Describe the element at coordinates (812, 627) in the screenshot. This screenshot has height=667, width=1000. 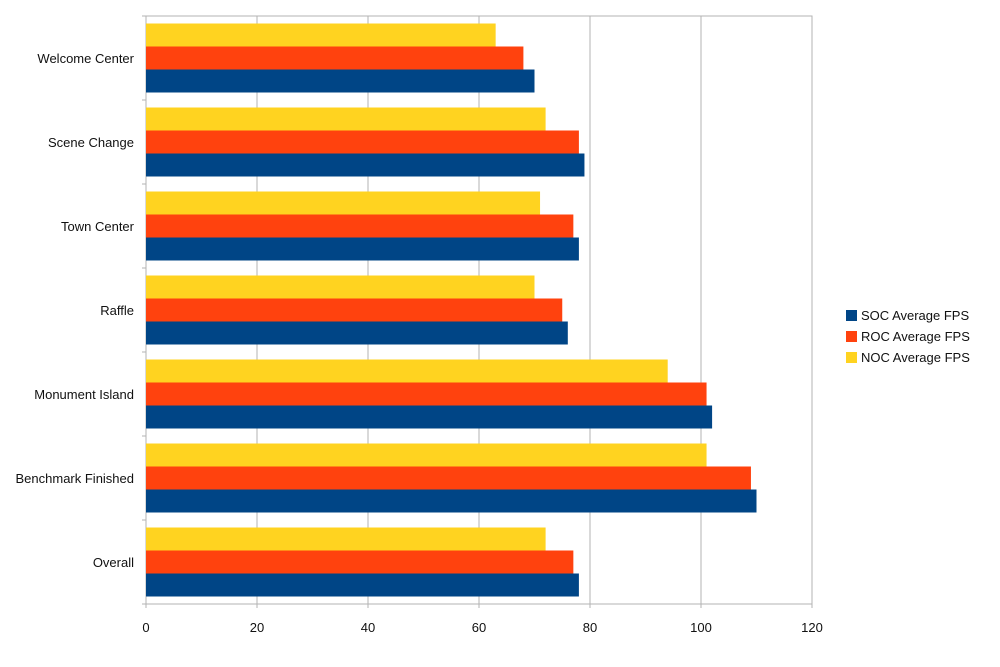
I see `x-tick-label: 120` at that location.